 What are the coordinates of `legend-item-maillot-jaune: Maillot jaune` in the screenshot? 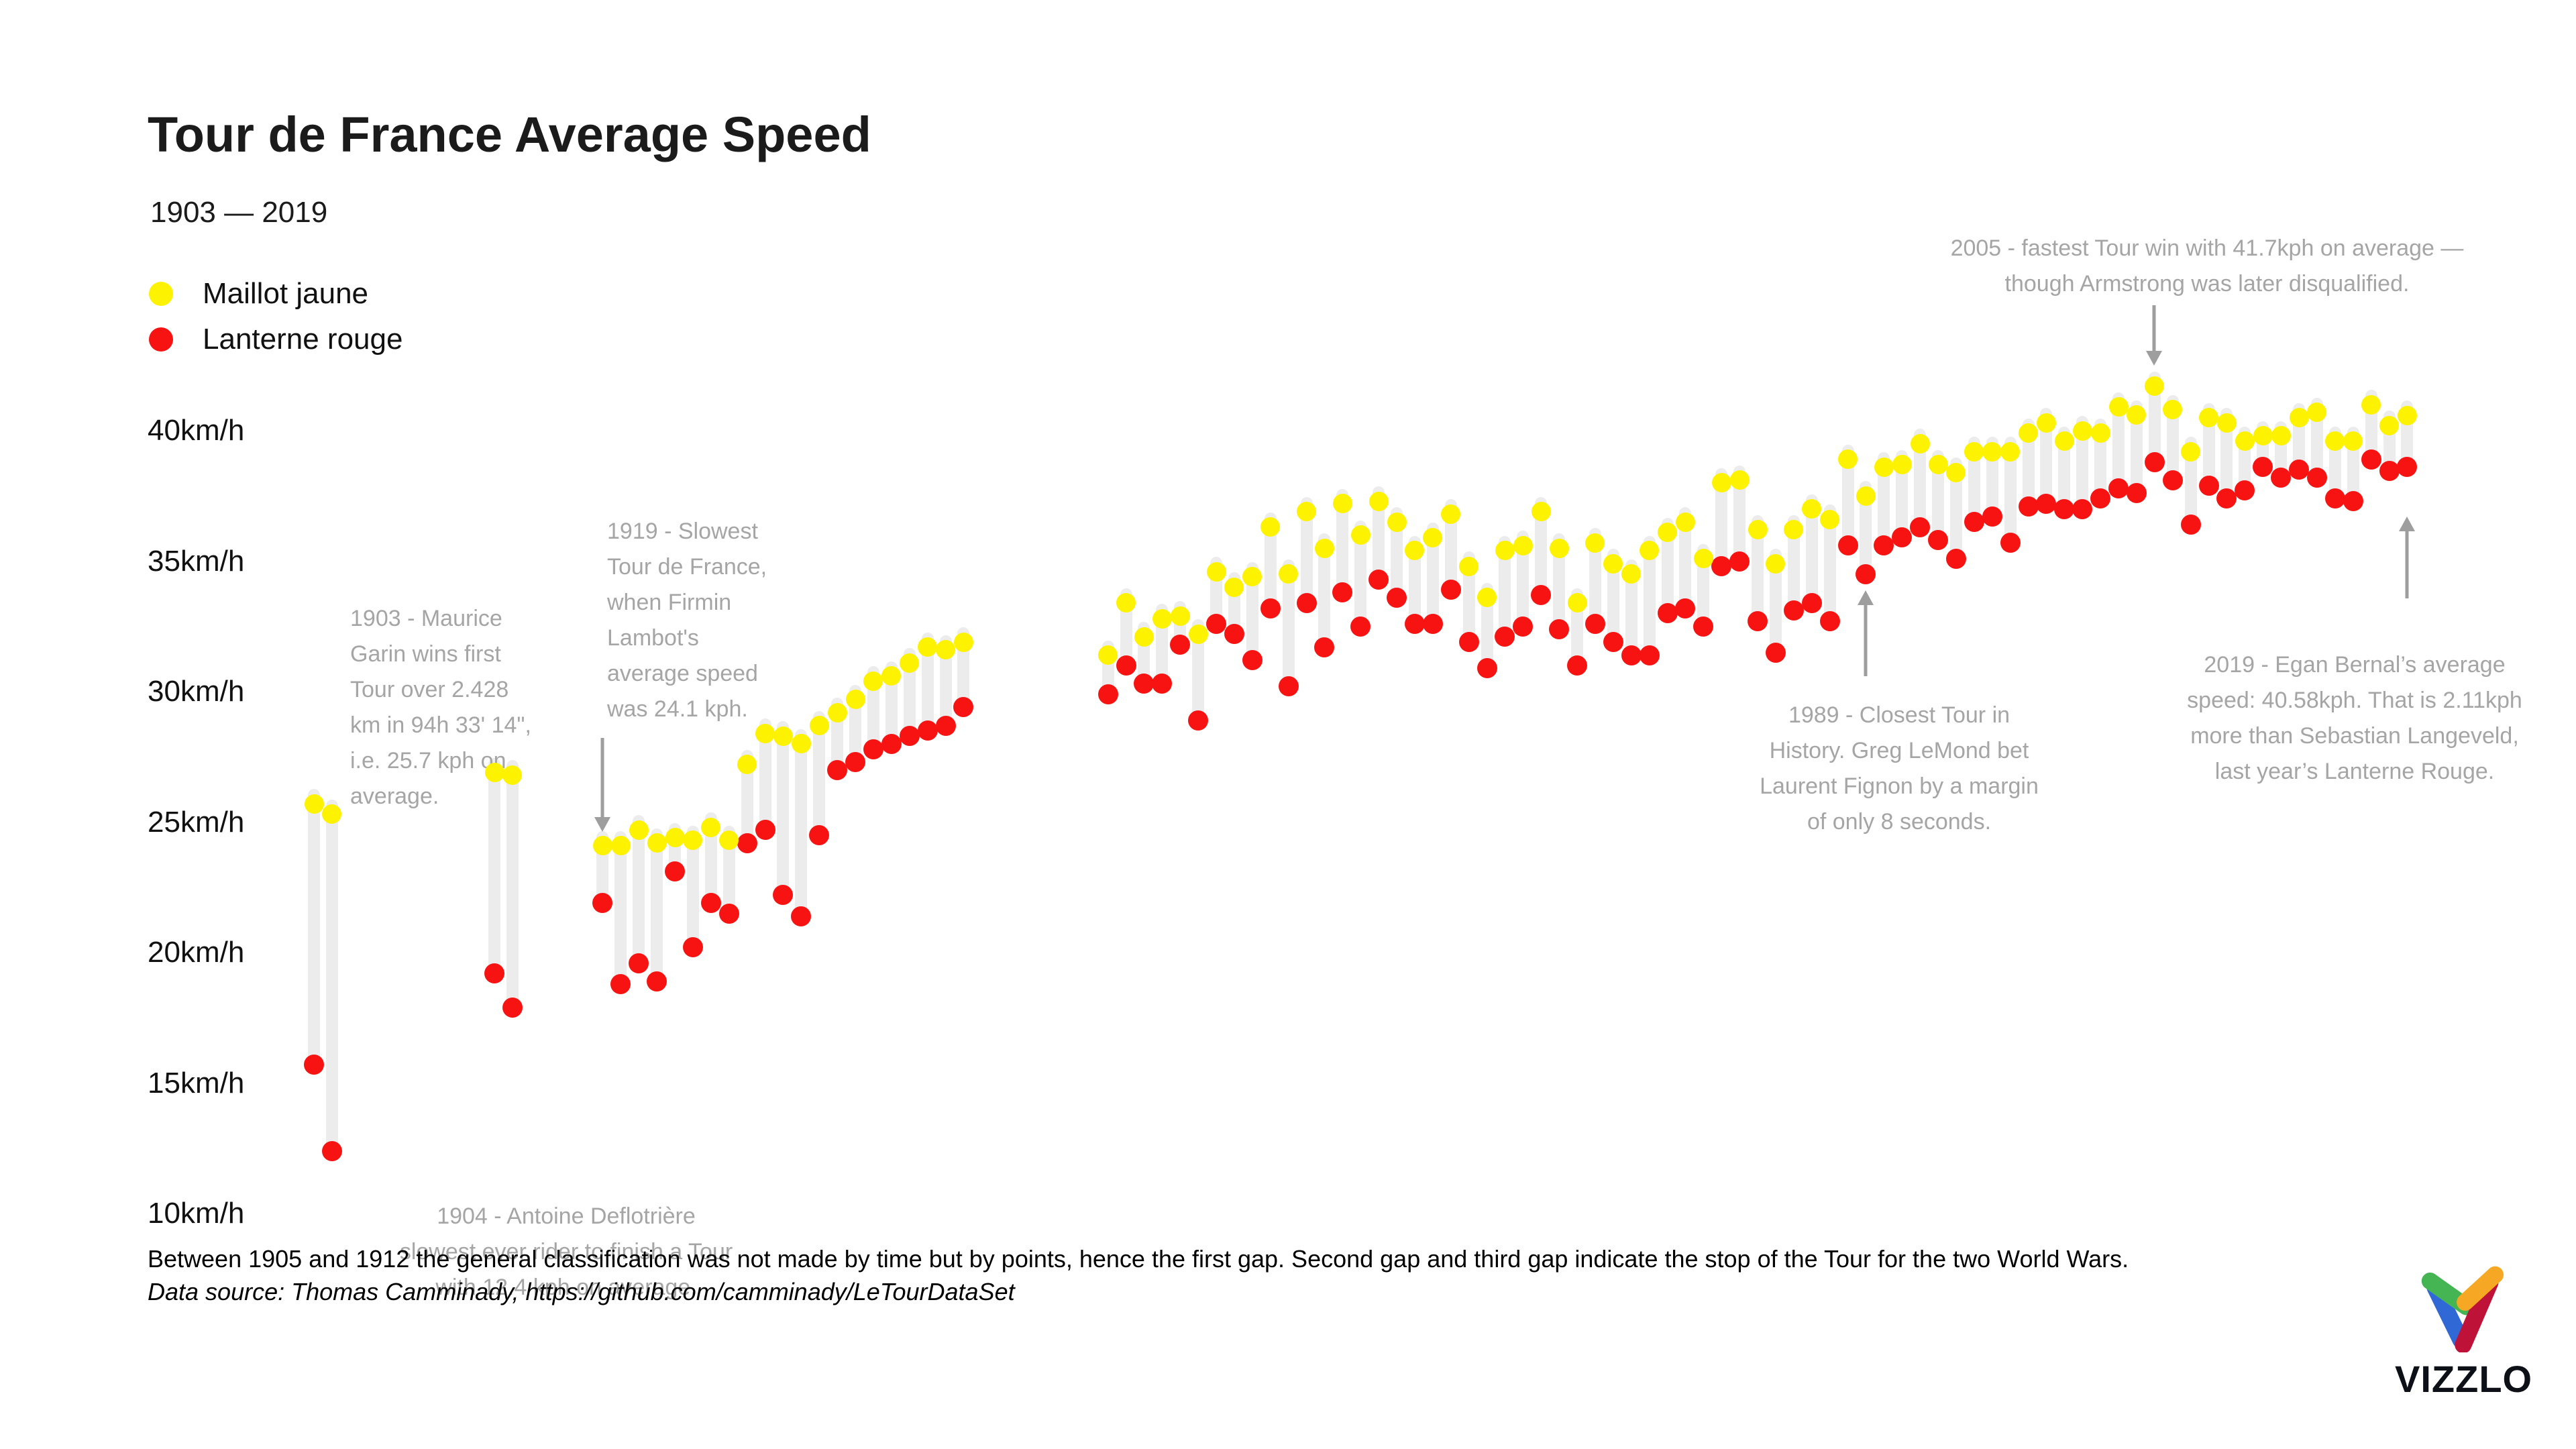 It's located at (275, 294).